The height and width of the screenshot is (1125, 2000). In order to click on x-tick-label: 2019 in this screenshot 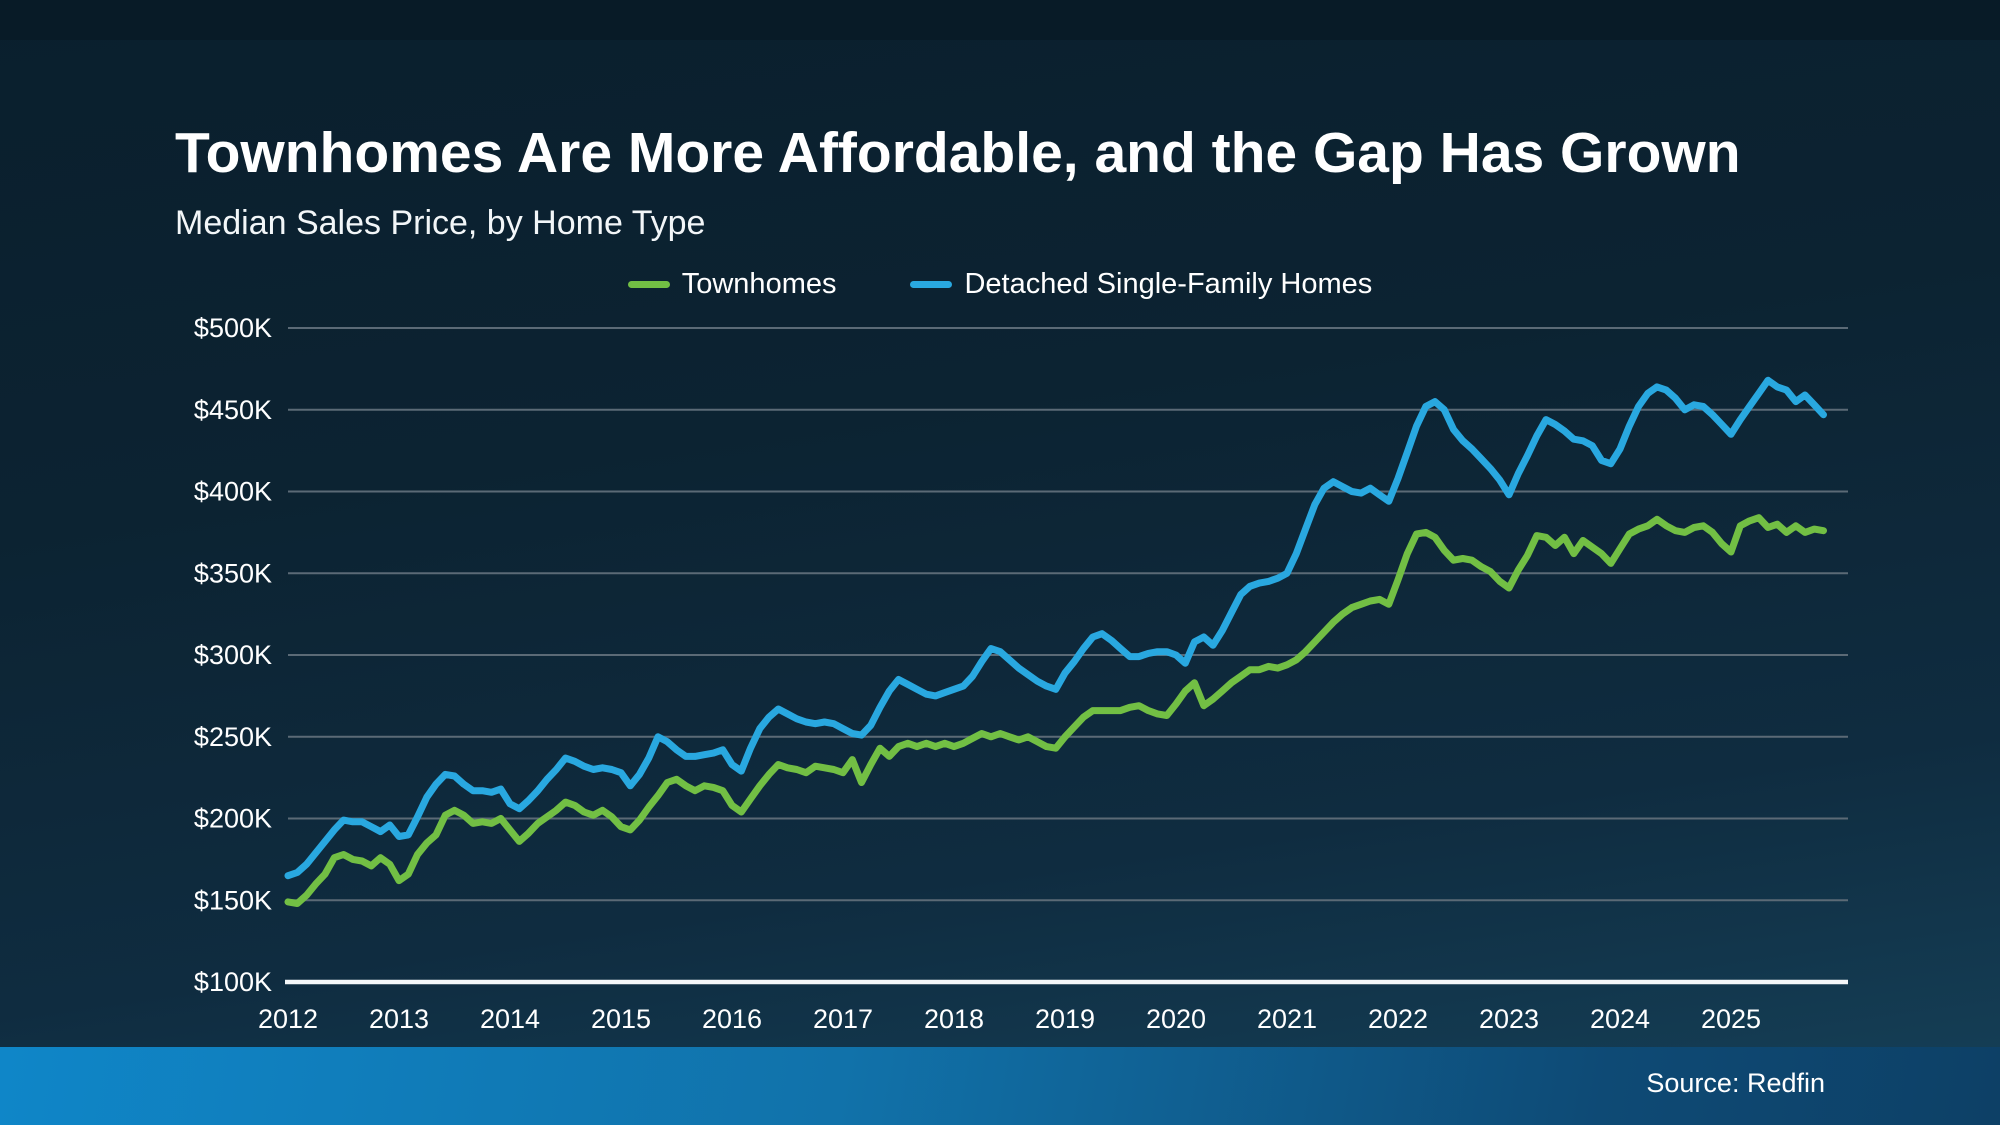, I will do `click(1065, 1019)`.